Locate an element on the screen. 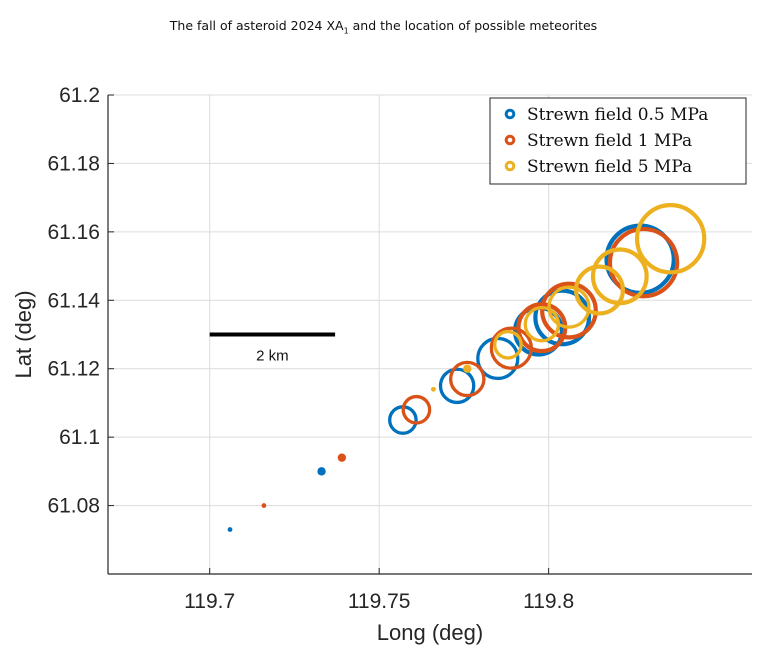  legend-label: Strewn field 5 MPa is located at coordinates (609, 167).